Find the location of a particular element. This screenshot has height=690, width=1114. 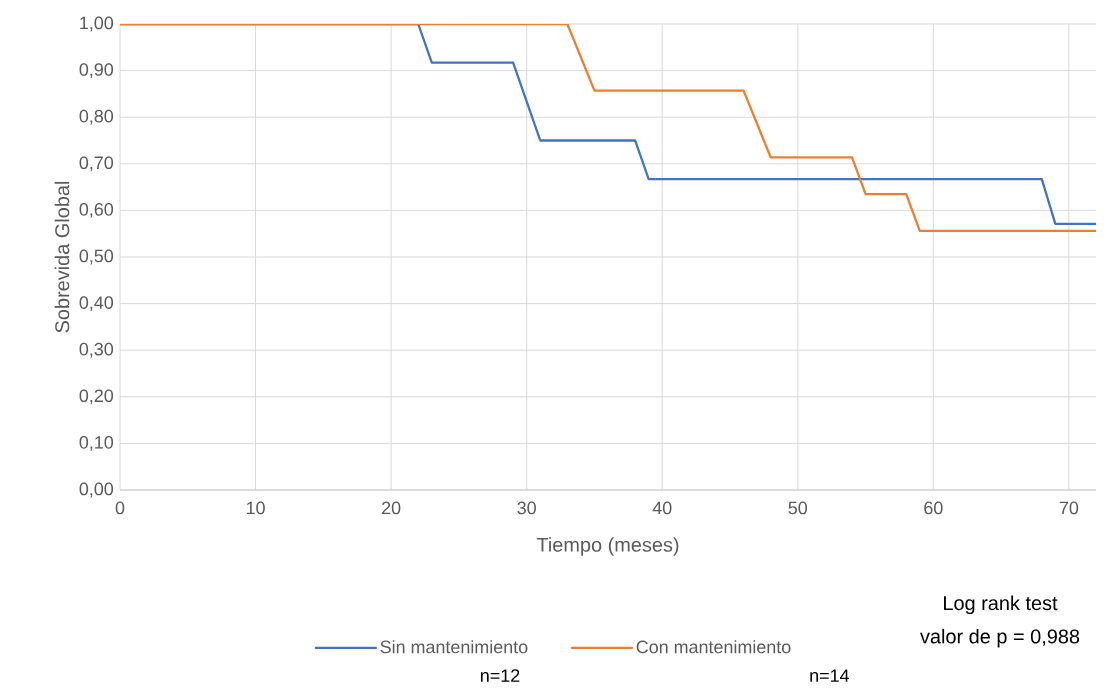

x-tick-label: 60 is located at coordinates (933, 508).